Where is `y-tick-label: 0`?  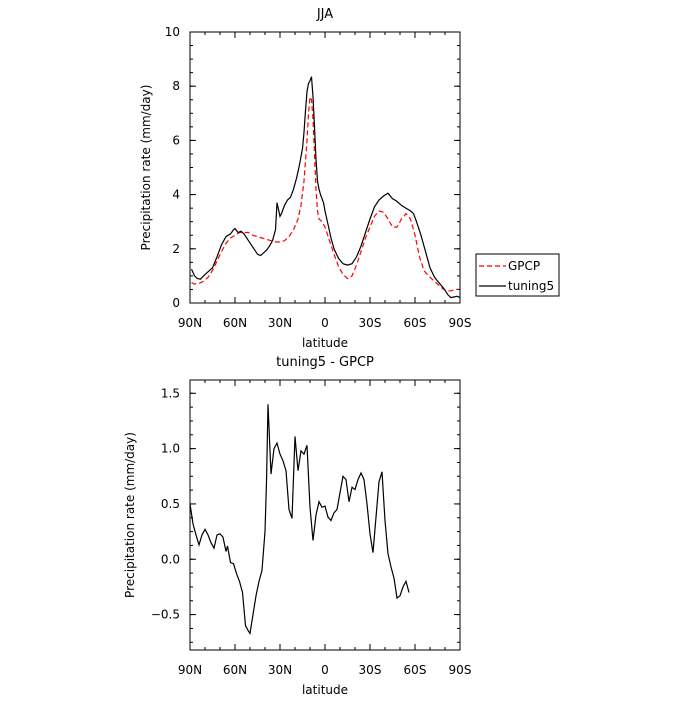 y-tick-label: 0 is located at coordinates (176, 303).